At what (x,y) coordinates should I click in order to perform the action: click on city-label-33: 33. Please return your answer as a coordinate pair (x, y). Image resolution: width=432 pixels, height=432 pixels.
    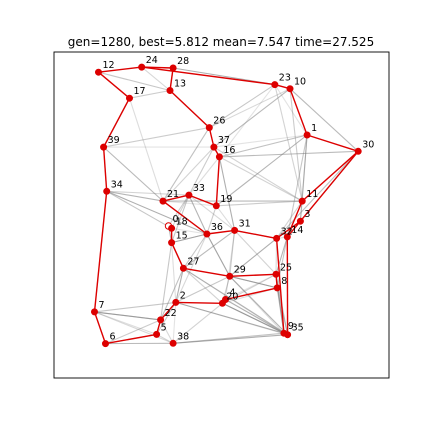
    Looking at the image, I should click on (199, 188).